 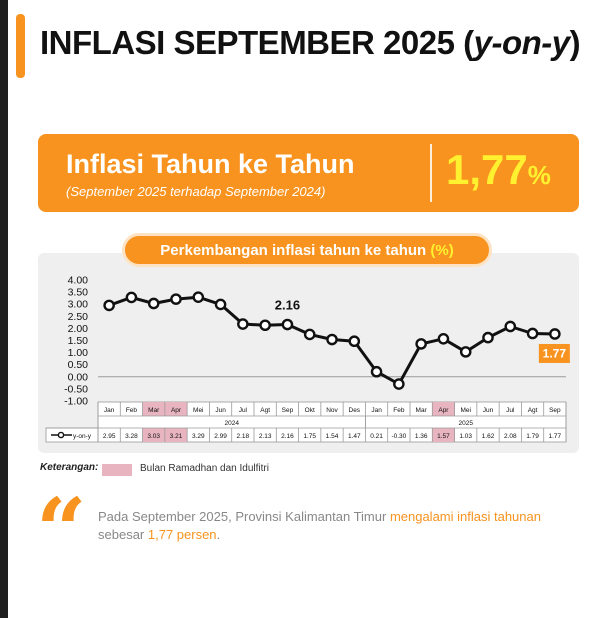 I want to click on table-value: 1.54, so click(x=332, y=436).